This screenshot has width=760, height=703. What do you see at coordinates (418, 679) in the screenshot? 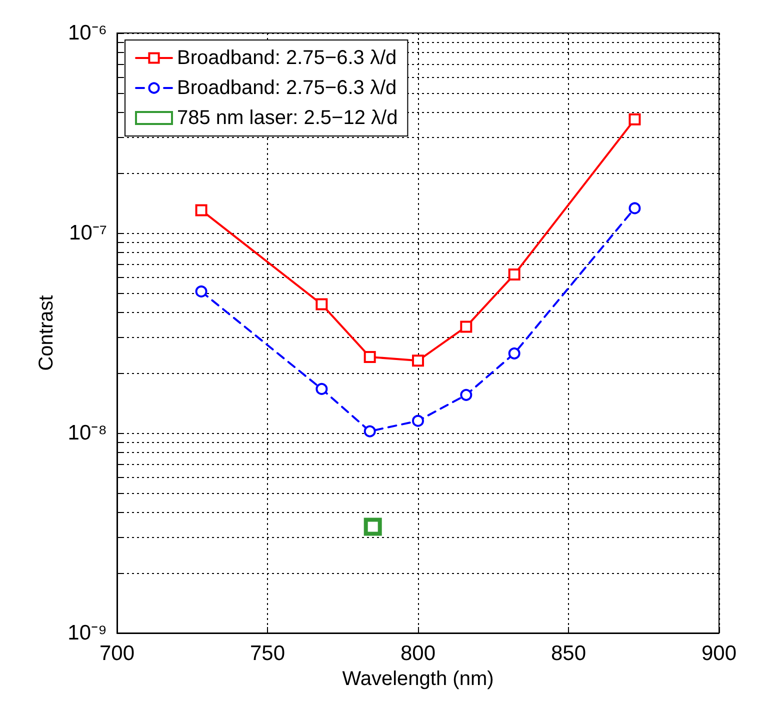
I see `x-axis-title: Wavelength (nm)` at bounding box center [418, 679].